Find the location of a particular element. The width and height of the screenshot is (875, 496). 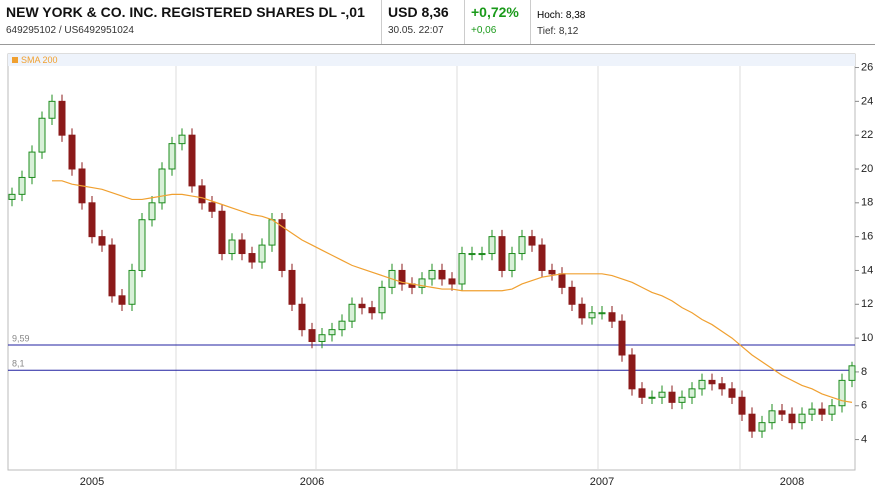

y-tick-label: 10 is located at coordinates (867, 338).